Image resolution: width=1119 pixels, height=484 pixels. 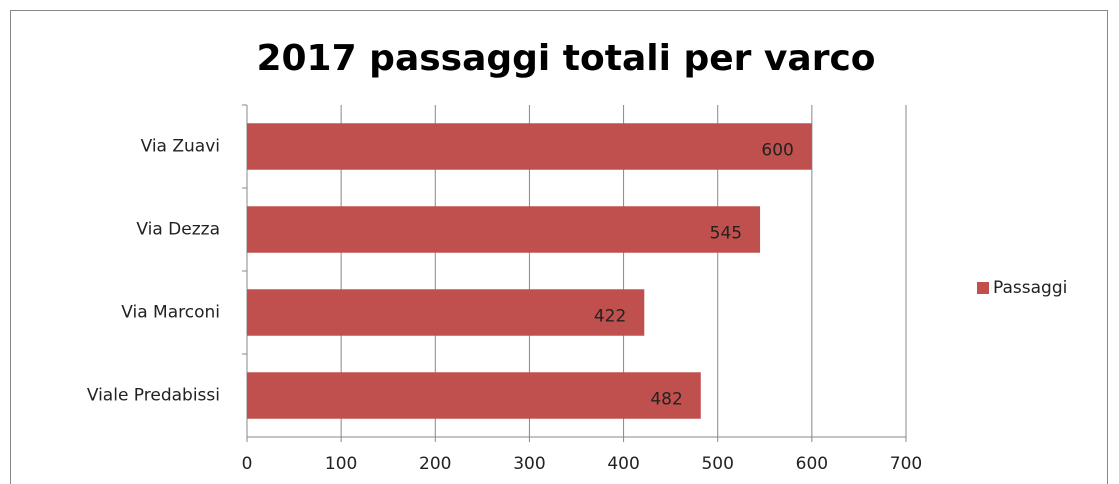 I want to click on data-label: 422, so click(x=610, y=317).